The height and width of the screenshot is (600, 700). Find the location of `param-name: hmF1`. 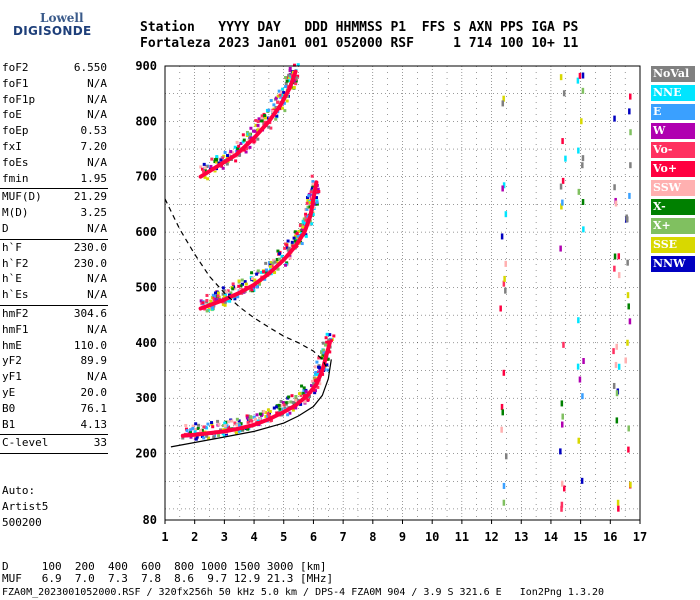

param-name: hmF1 is located at coordinates (15, 329).